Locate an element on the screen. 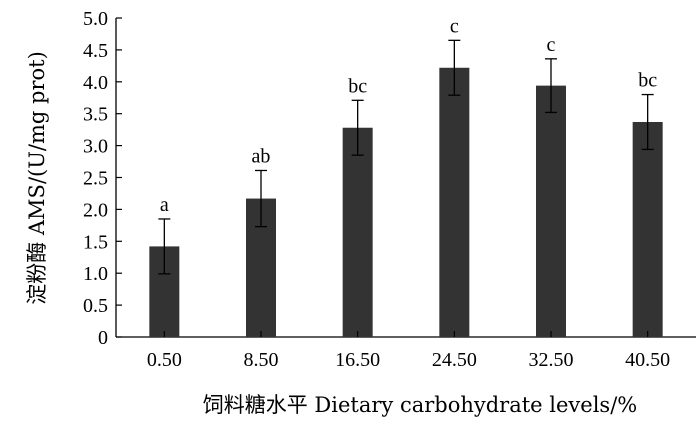 This screenshot has width=700, height=424. y-tick-label: 4.5 is located at coordinates (95, 51).